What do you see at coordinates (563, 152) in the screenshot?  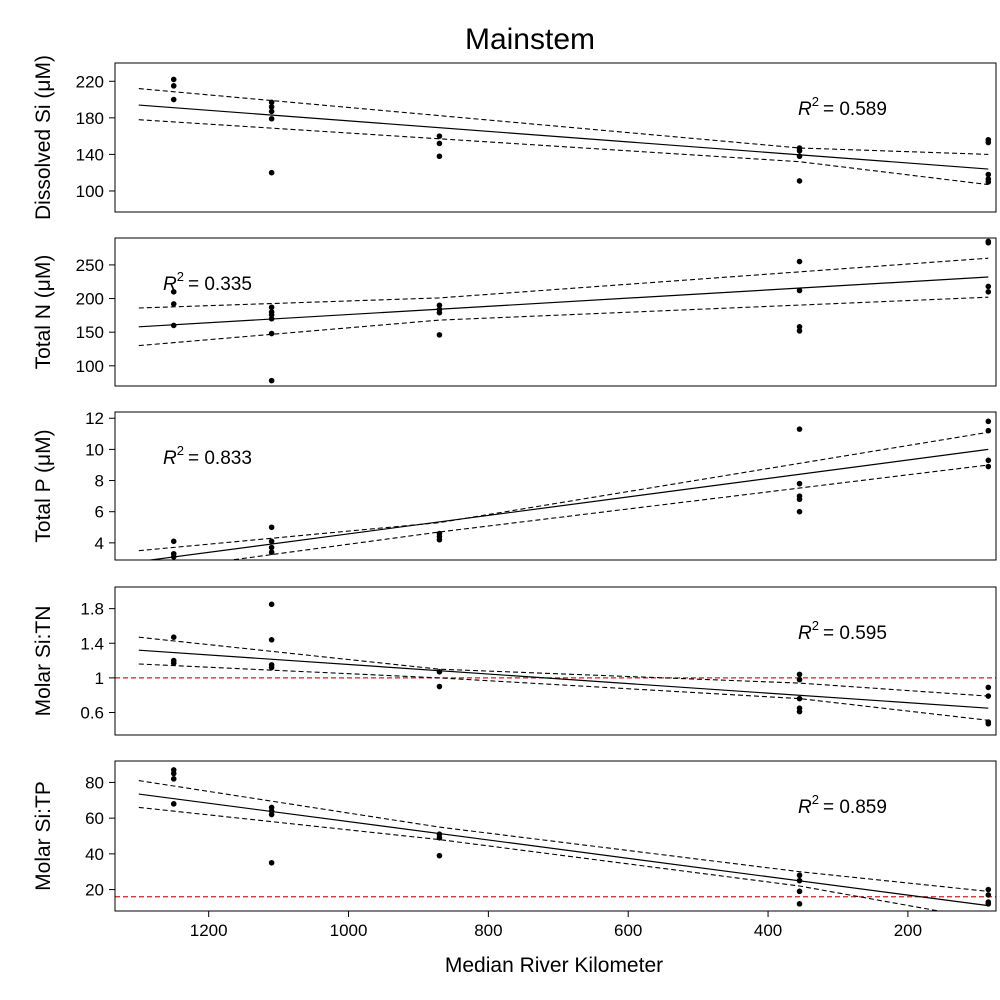 I see `confidence-lower-si` at bounding box center [563, 152].